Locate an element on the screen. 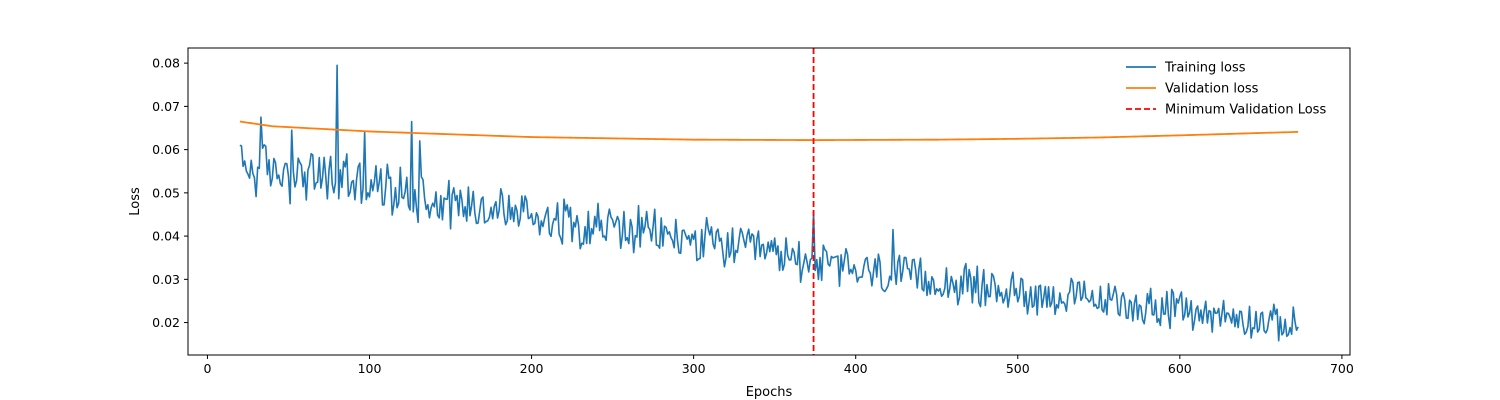 Image resolution: width=1500 pixels, height=400 pixels. y-axis: 0.02 0.03 0.04 0.05 0.06 0.07 0.08 is located at coordinates (170, 193).